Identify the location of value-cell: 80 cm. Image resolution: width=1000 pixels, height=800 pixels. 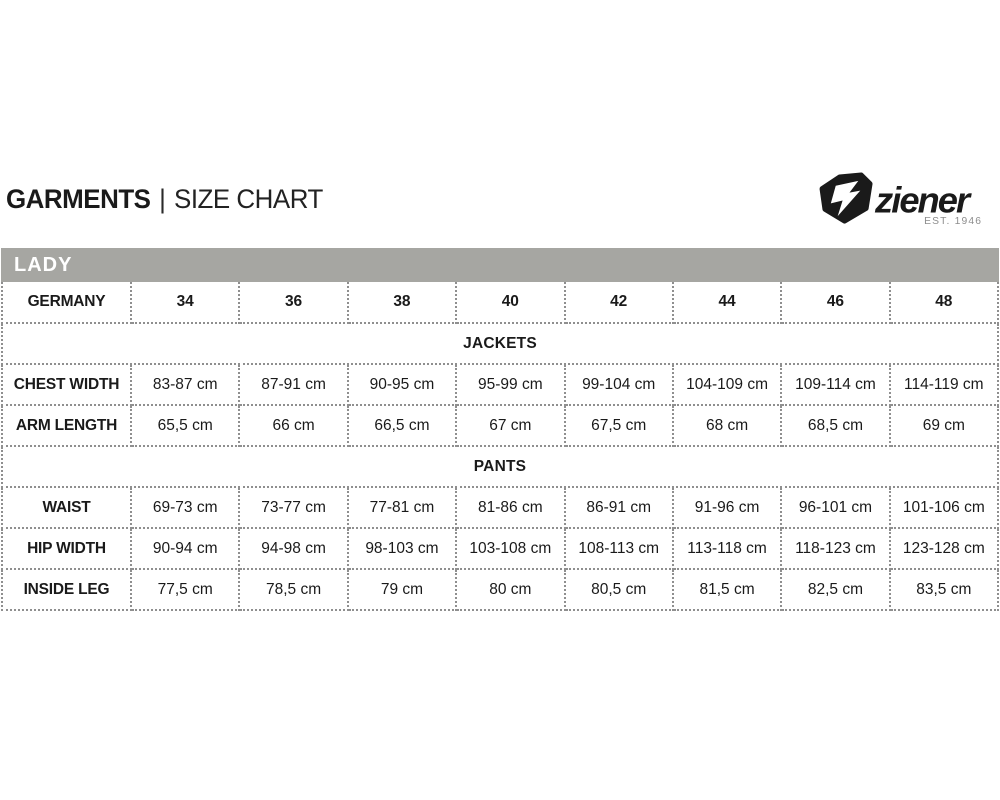
(510, 589).